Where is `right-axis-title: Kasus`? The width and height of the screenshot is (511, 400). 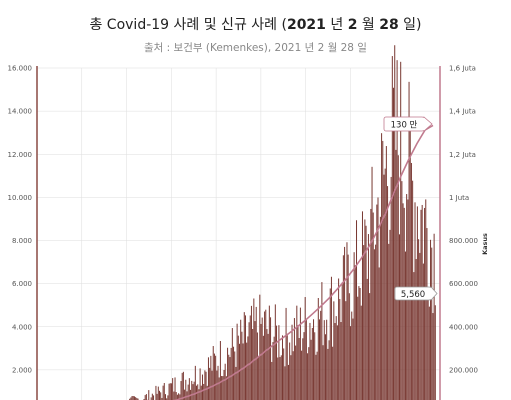
right-axis-title: Kasus is located at coordinates (485, 244).